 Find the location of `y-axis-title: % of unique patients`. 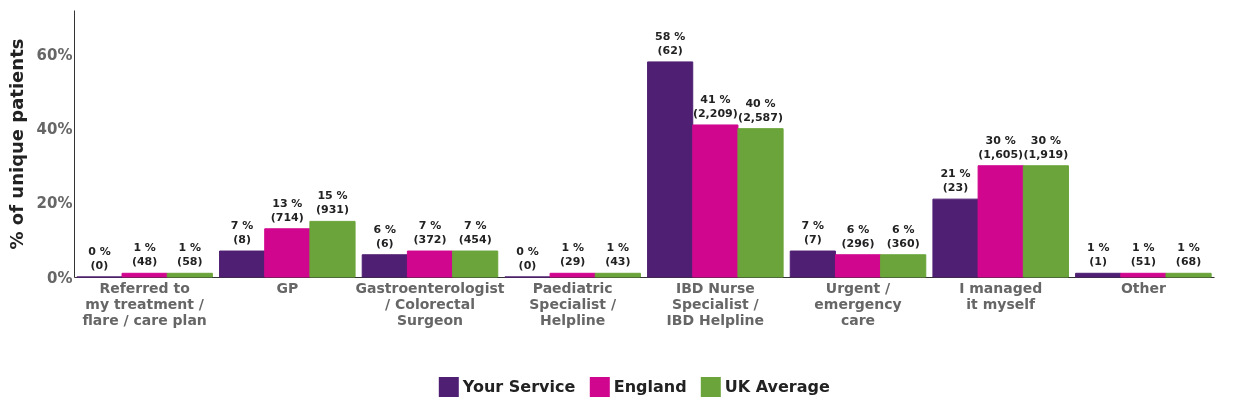

y-axis-title: % of unique patients is located at coordinates (16, 144).